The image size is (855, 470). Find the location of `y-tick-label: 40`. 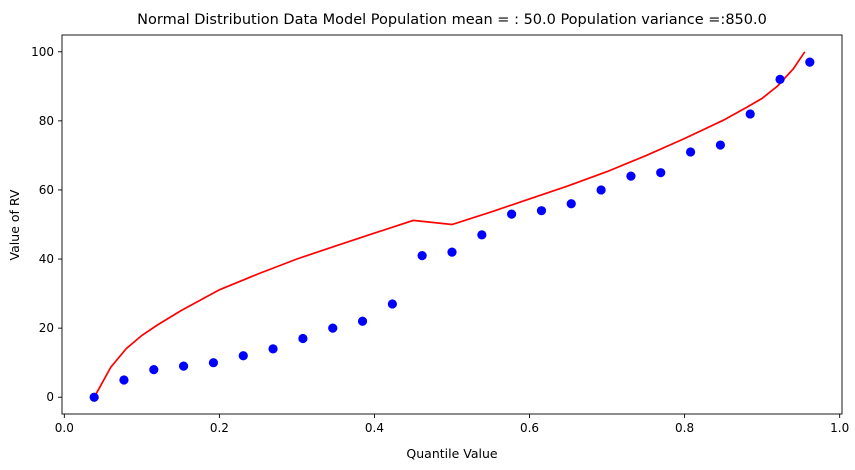

y-tick-label: 40 is located at coordinates (46, 259).